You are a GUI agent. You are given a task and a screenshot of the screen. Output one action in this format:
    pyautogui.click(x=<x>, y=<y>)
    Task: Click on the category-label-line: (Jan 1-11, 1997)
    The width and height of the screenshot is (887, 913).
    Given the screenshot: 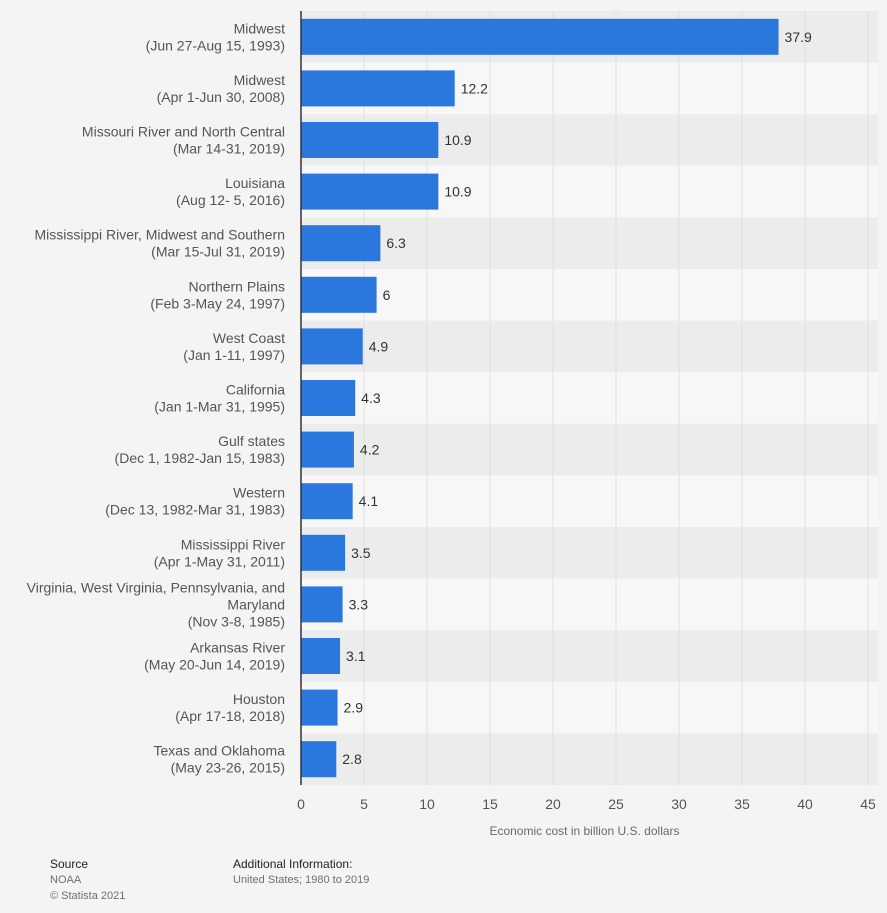 What is the action you would take?
    pyautogui.click(x=234, y=355)
    